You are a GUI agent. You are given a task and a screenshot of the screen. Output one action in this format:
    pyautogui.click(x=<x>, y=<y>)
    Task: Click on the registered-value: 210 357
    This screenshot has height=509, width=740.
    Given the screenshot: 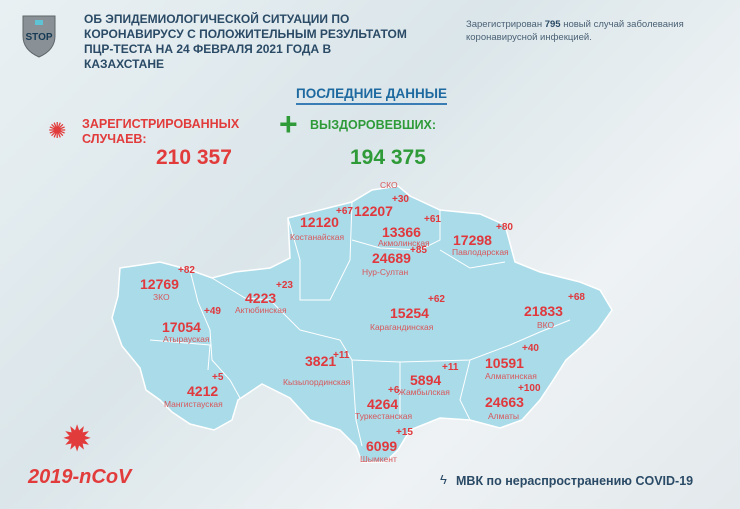 What is the action you would take?
    pyautogui.click(x=194, y=157)
    